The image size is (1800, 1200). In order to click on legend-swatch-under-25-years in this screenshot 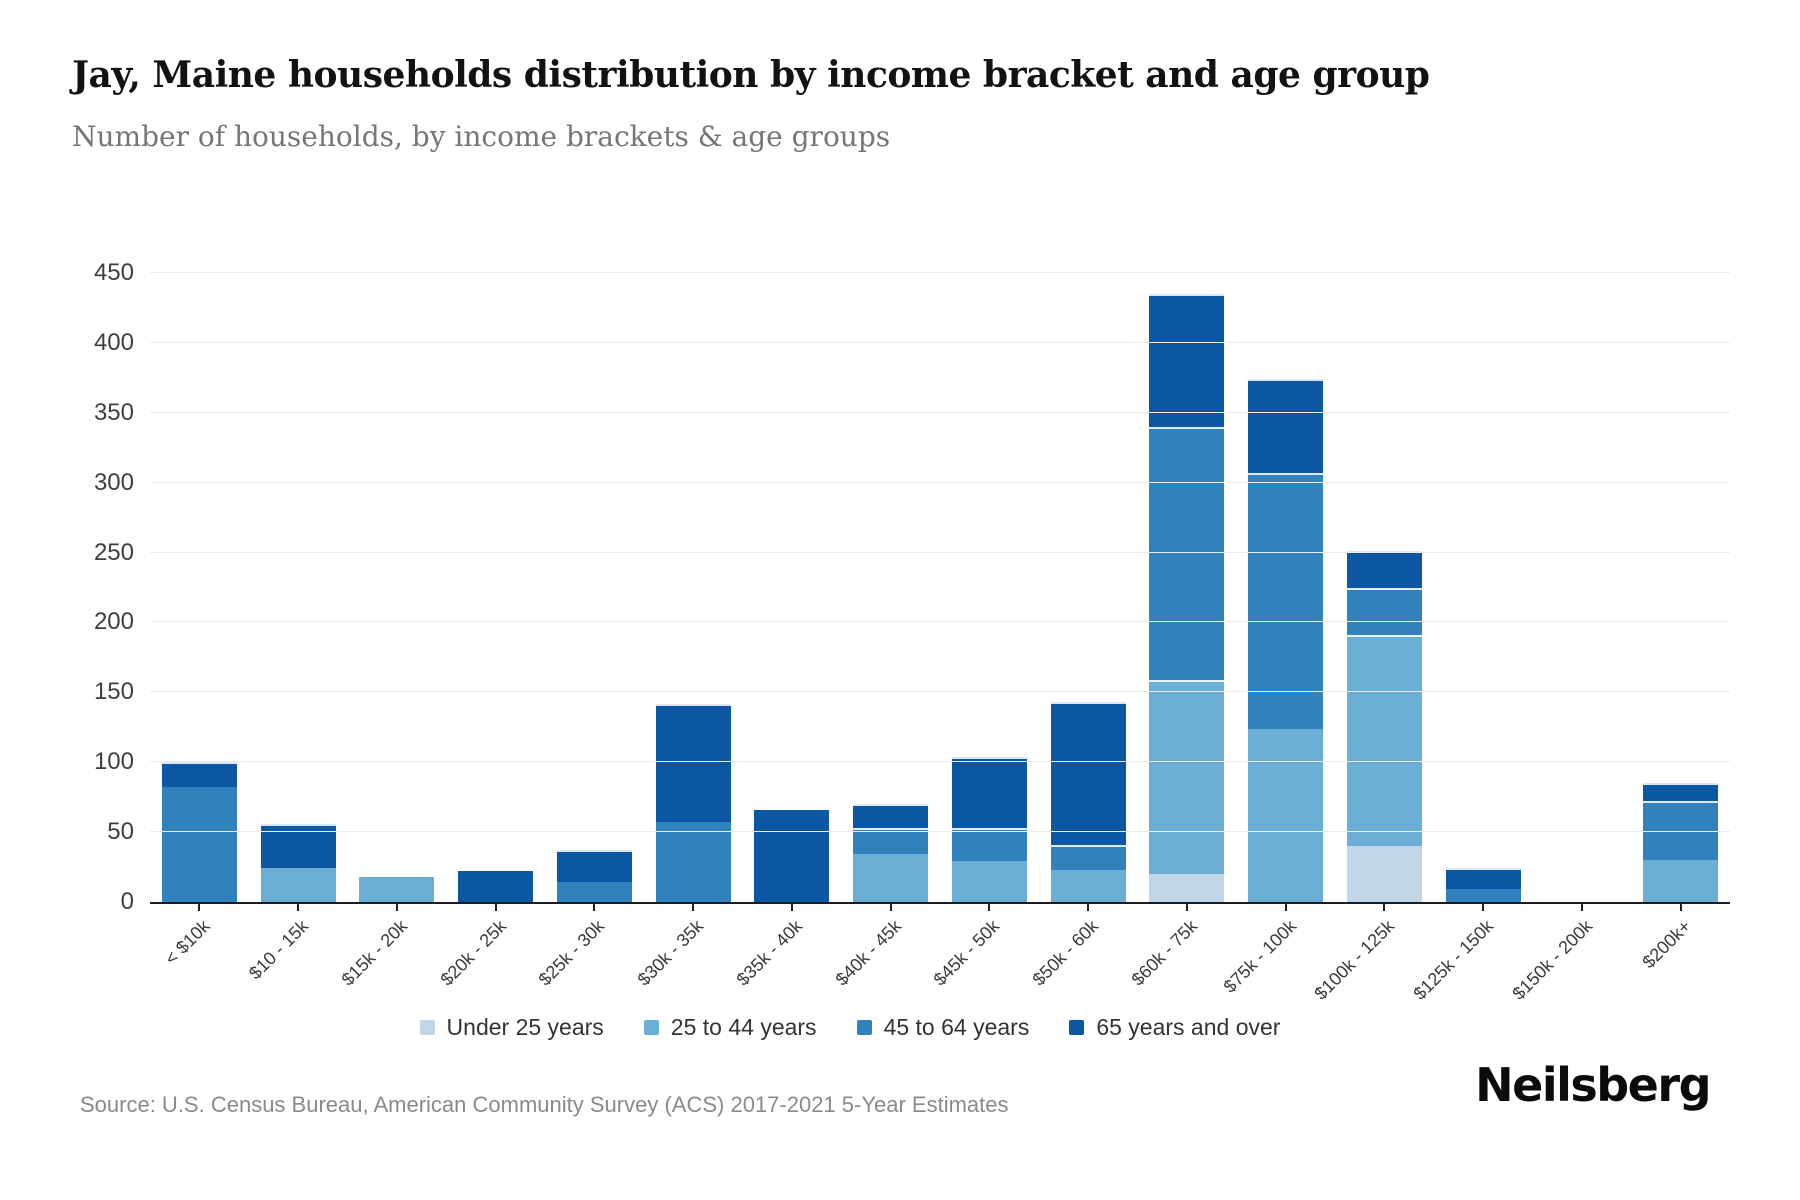, I will do `click(427, 1027)`.